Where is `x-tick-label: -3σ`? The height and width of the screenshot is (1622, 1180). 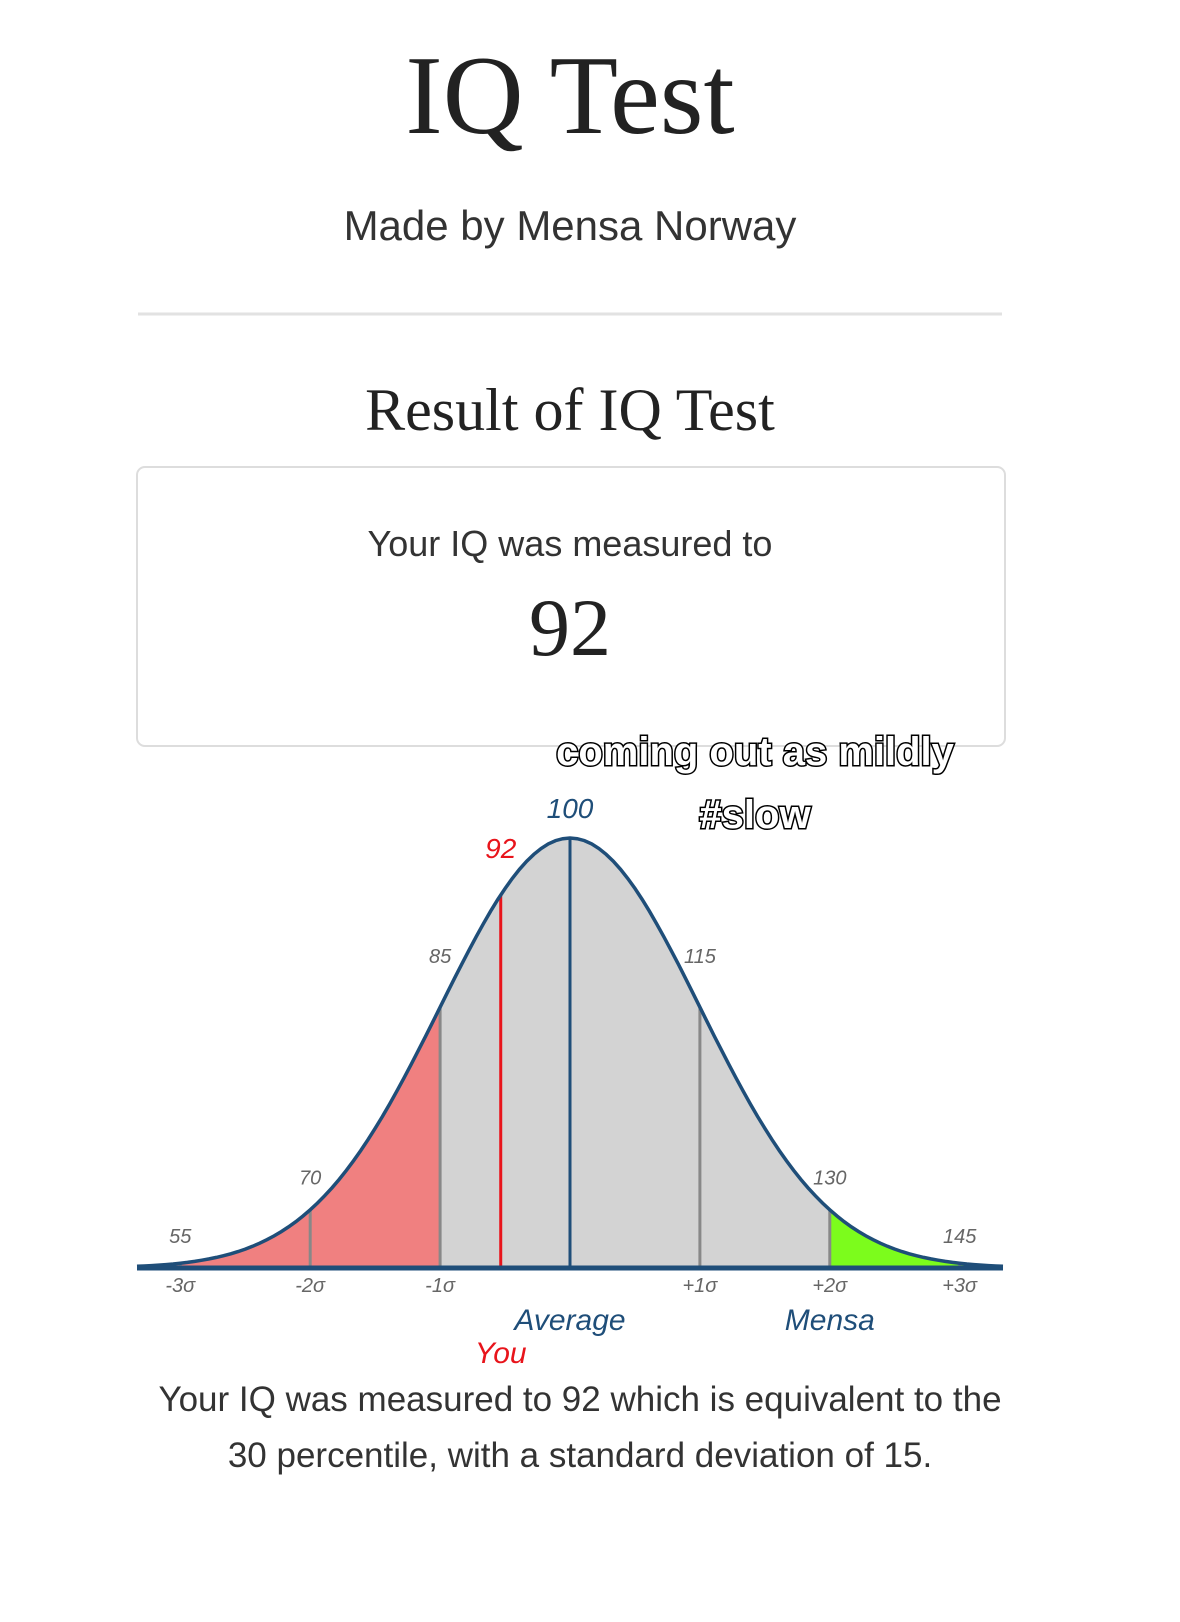
x-tick-label: -3σ is located at coordinates (180, 1286).